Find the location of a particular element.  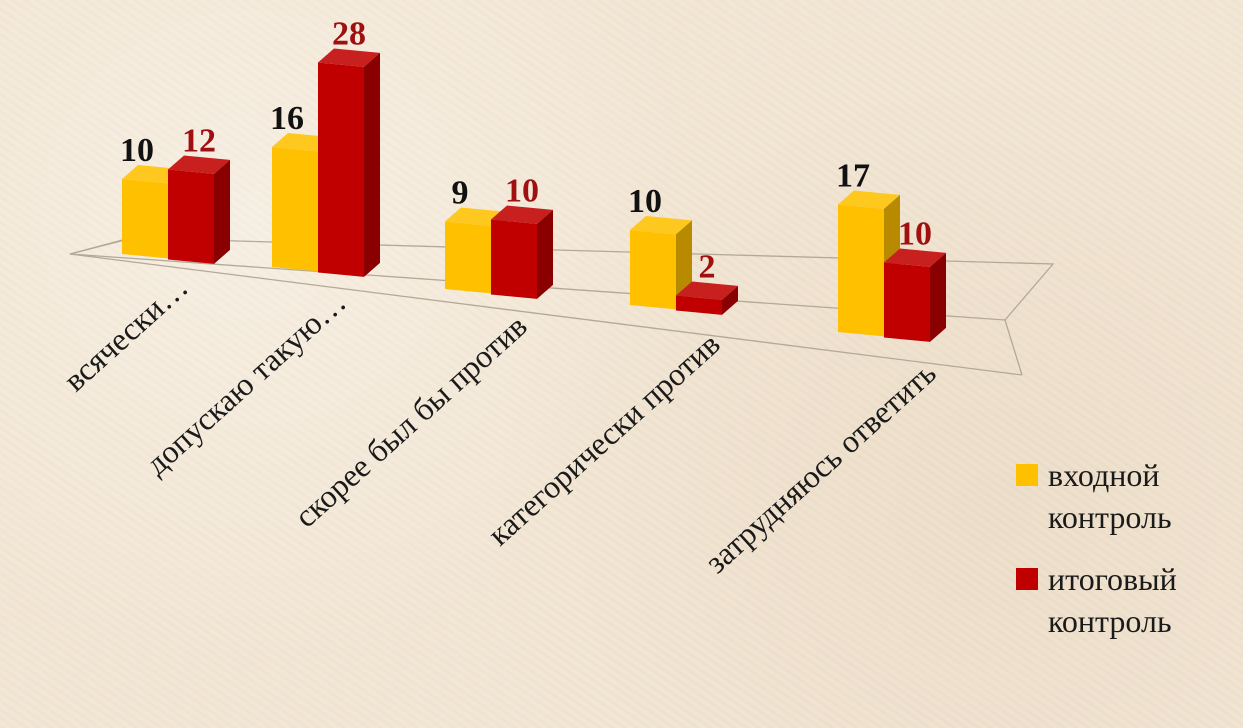

category-label: затрудняюсь ответить is located at coordinates (820, 467).